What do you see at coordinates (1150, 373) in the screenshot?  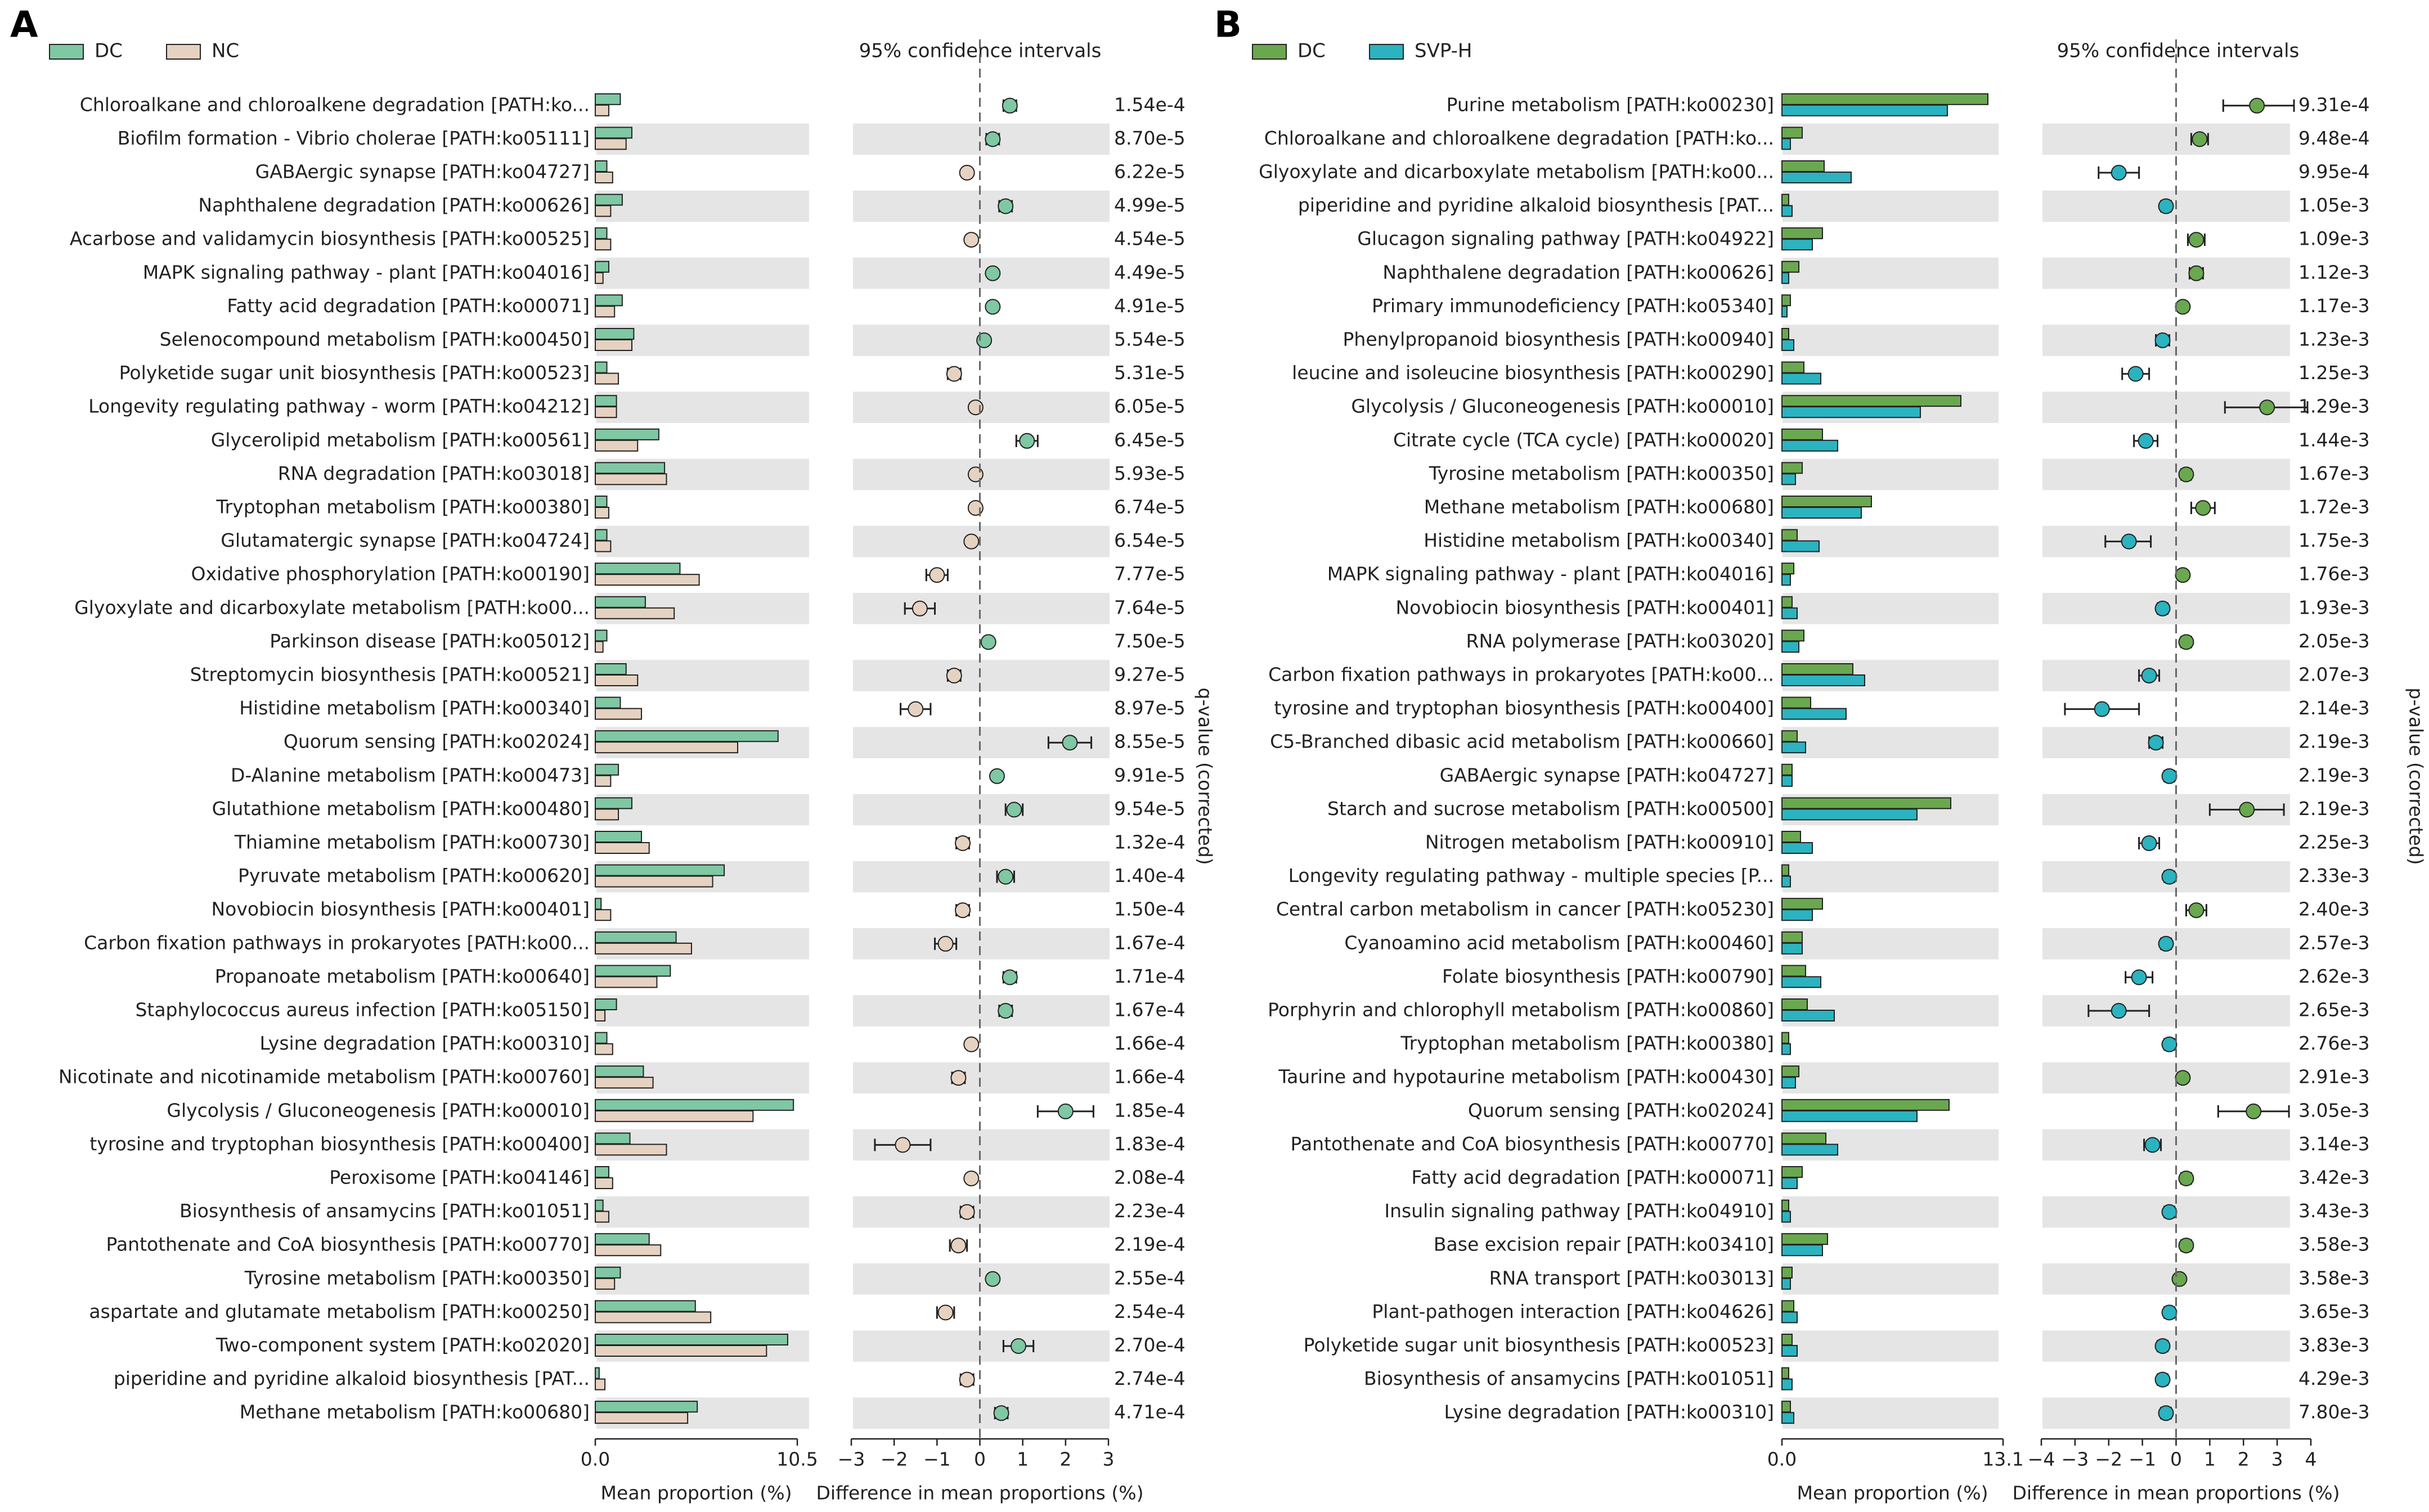 I see `p-value-label: 5.31e-5` at bounding box center [1150, 373].